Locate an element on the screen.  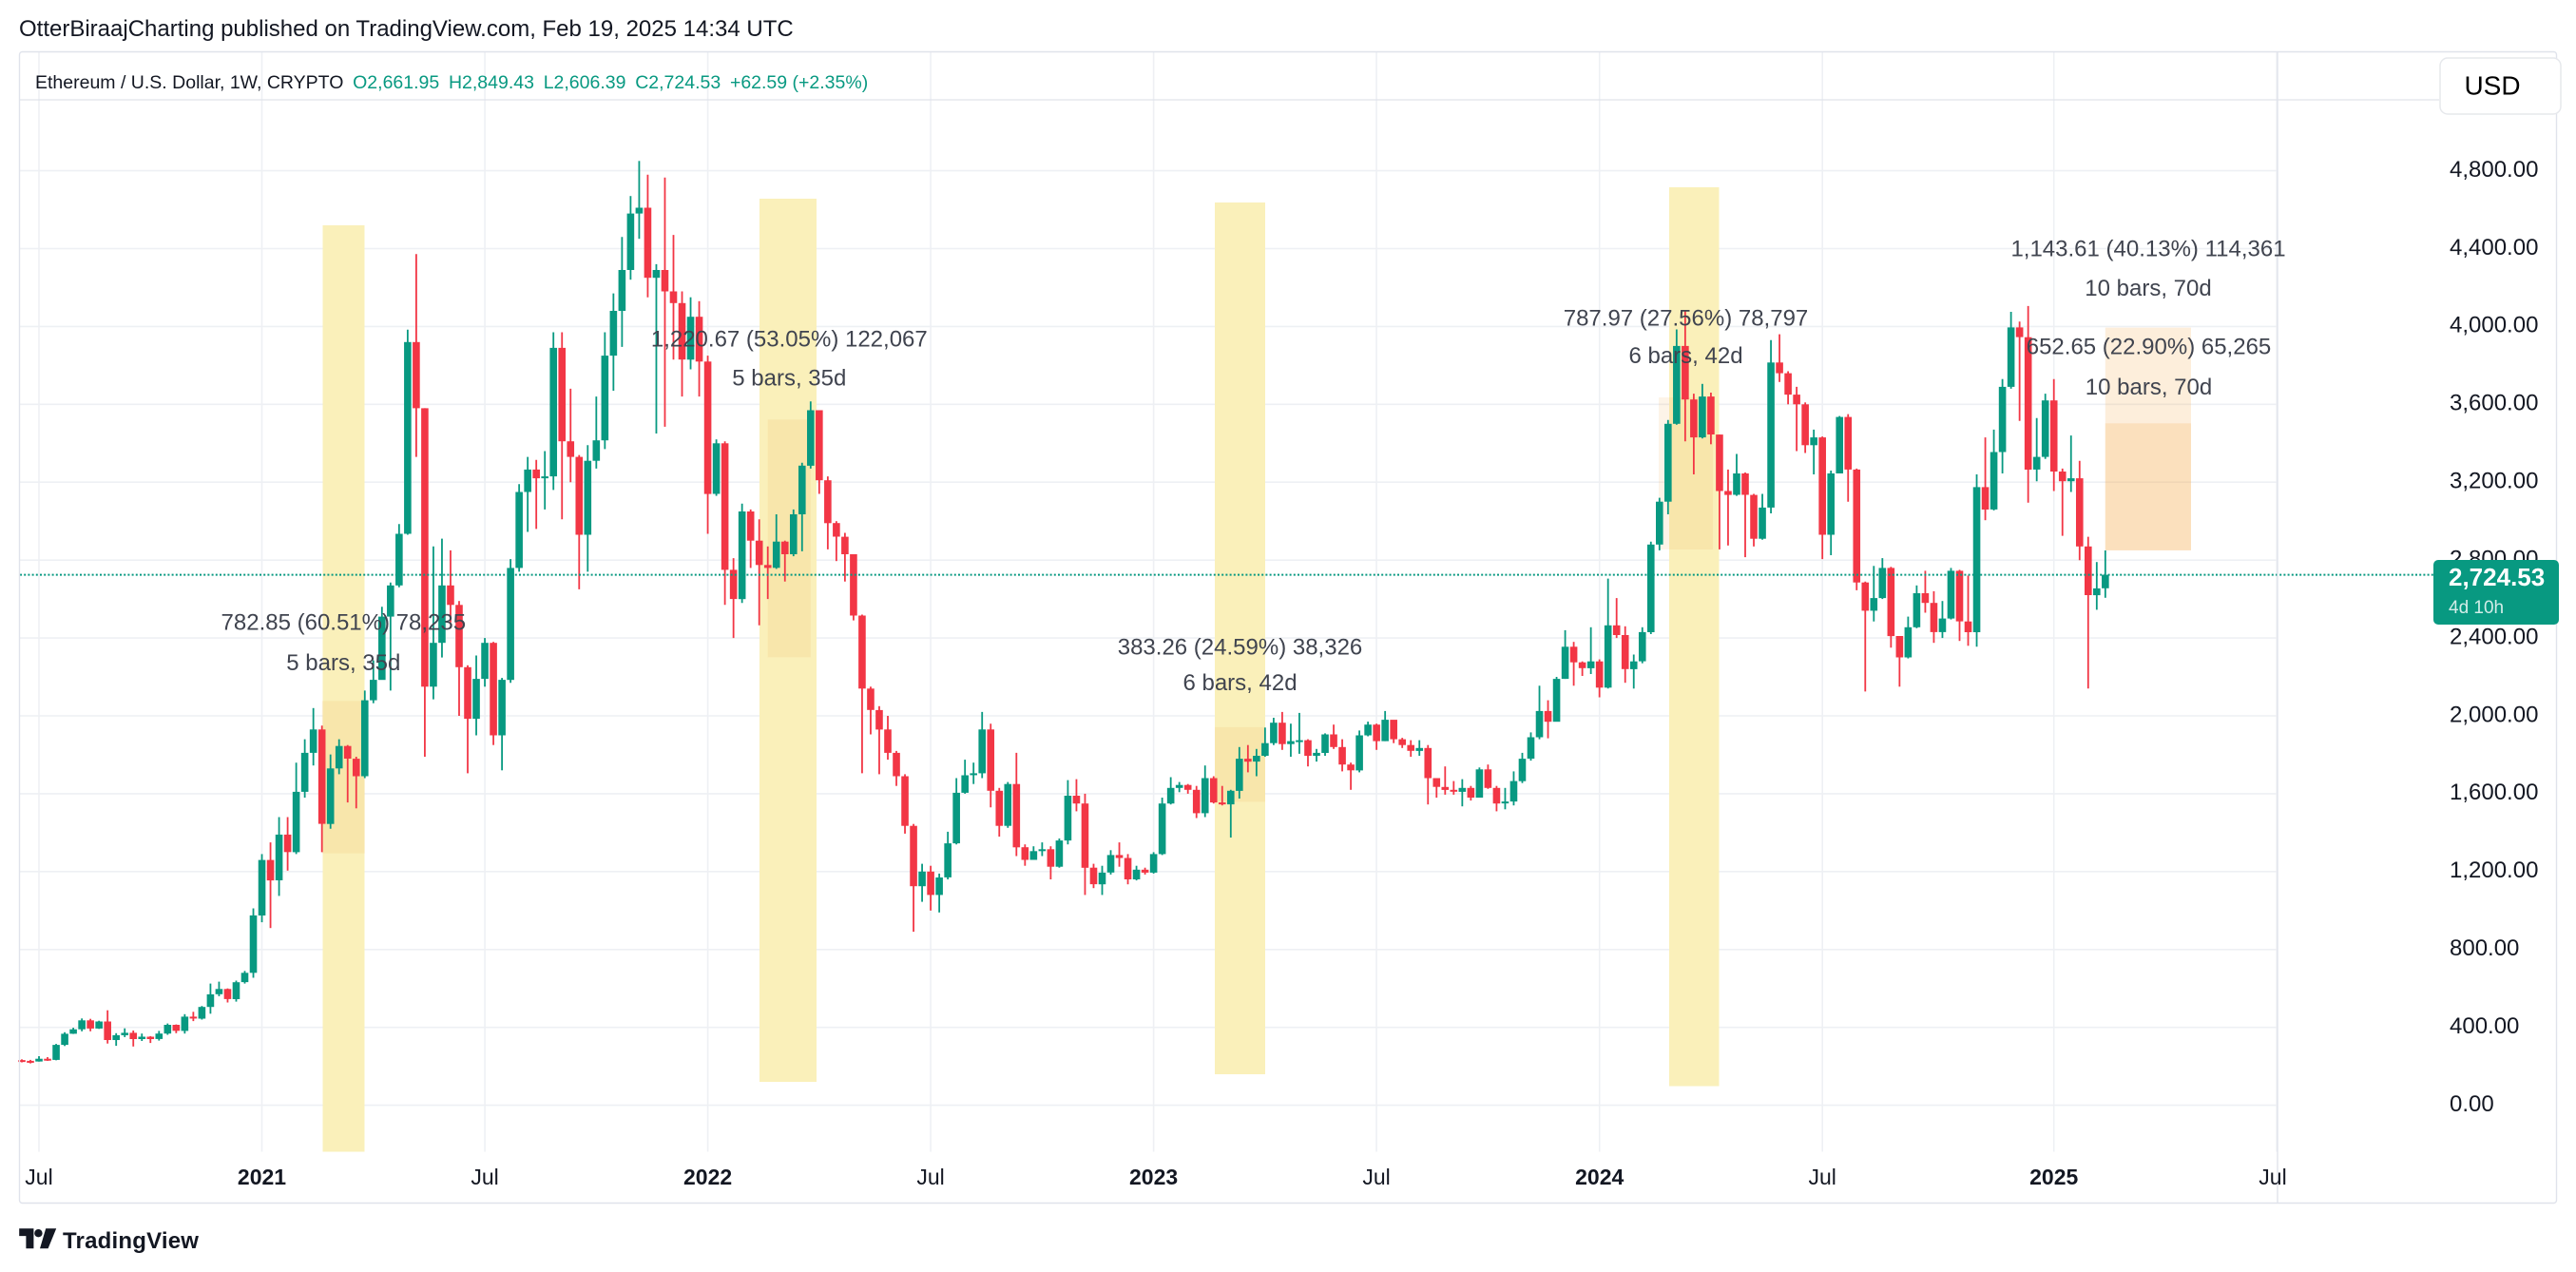
svg-text: 2022 is located at coordinates (708, 1177).